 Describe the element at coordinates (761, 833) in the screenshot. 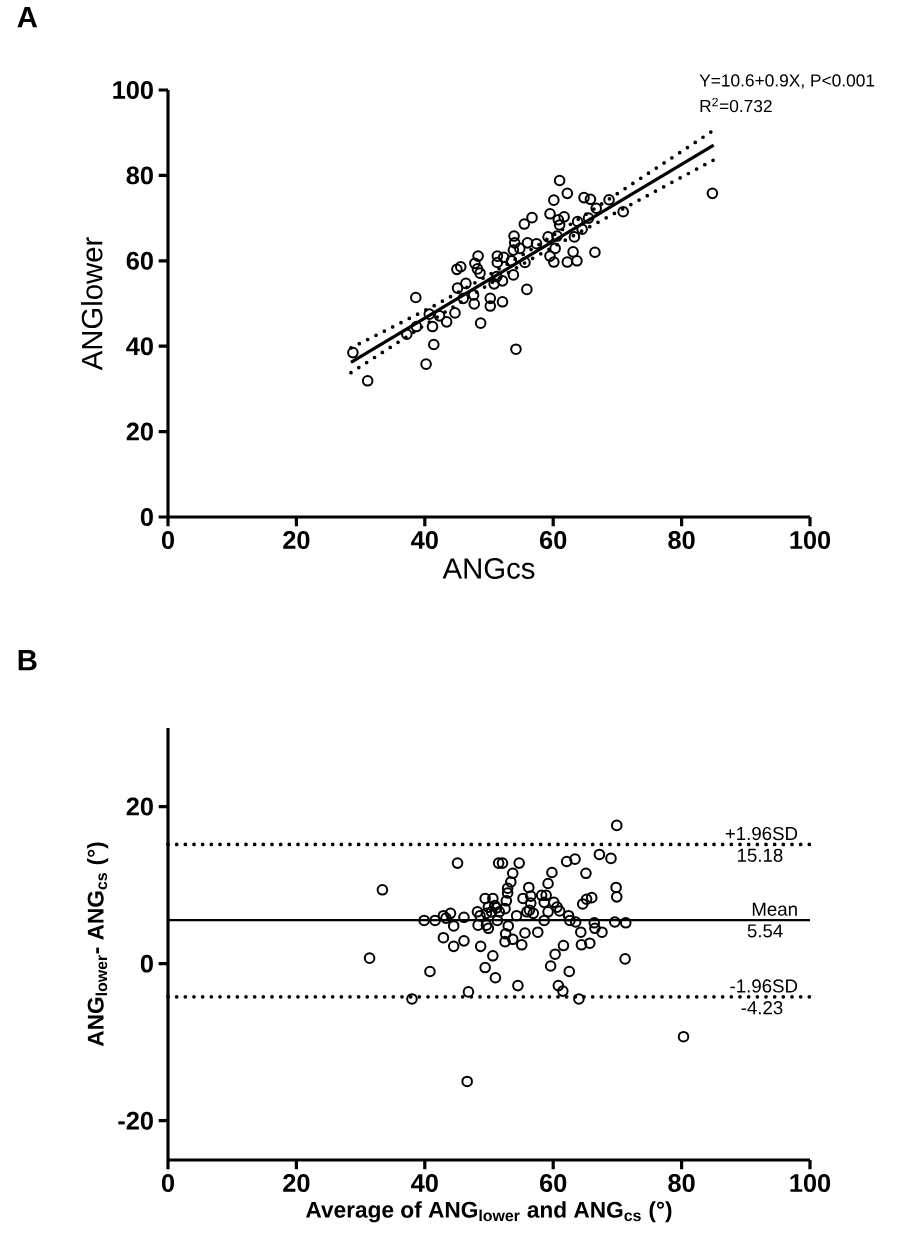

I see `ref-line-label: +1.96SD` at that location.